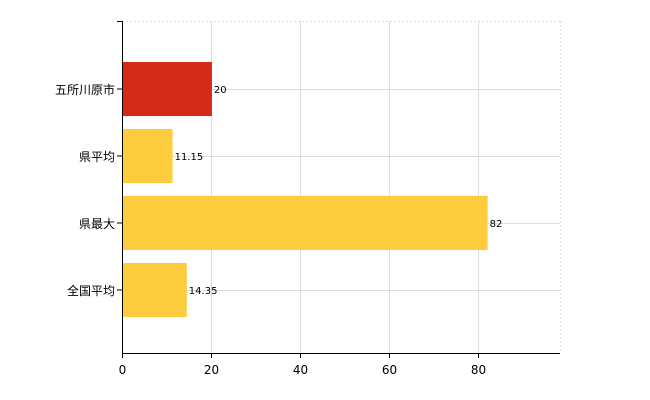 The image size is (650, 400). What do you see at coordinates (85, 89) in the screenshot?
I see `y-tick-label: 五所川原市` at bounding box center [85, 89].